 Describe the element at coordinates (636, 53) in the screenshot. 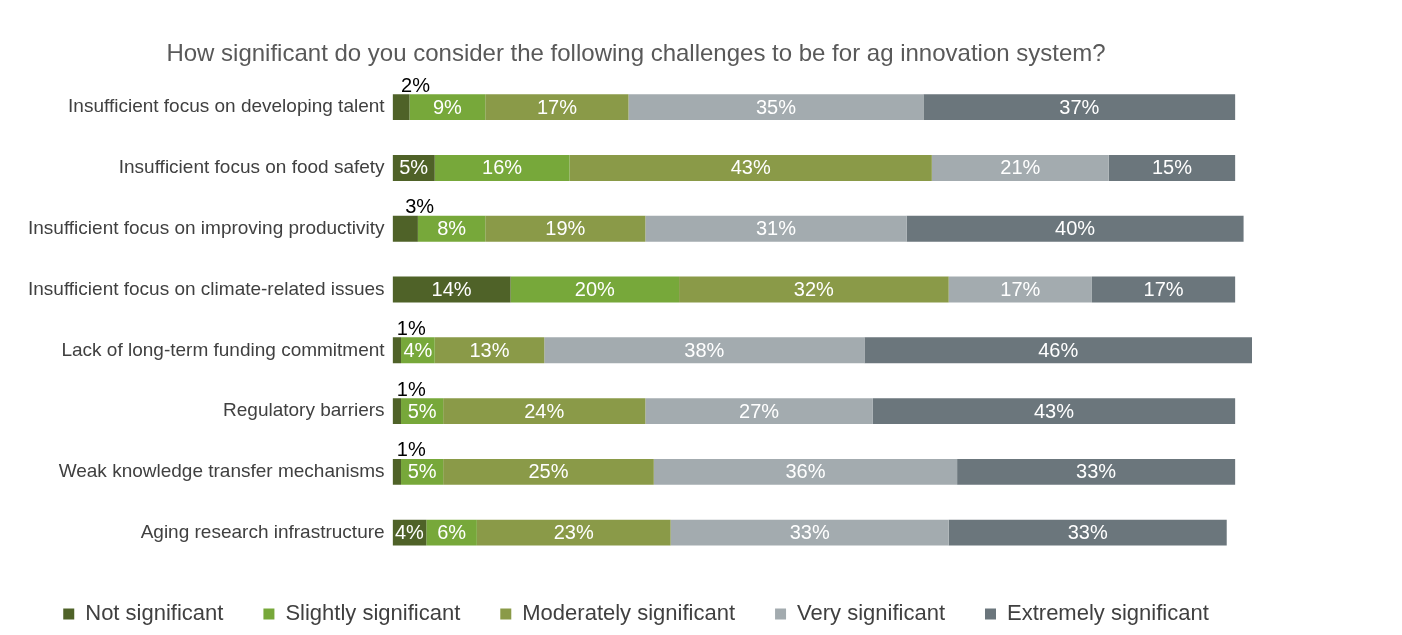

I see `chart-title: How significant do you consider the following challenges to be for ag innovation system?` at that location.